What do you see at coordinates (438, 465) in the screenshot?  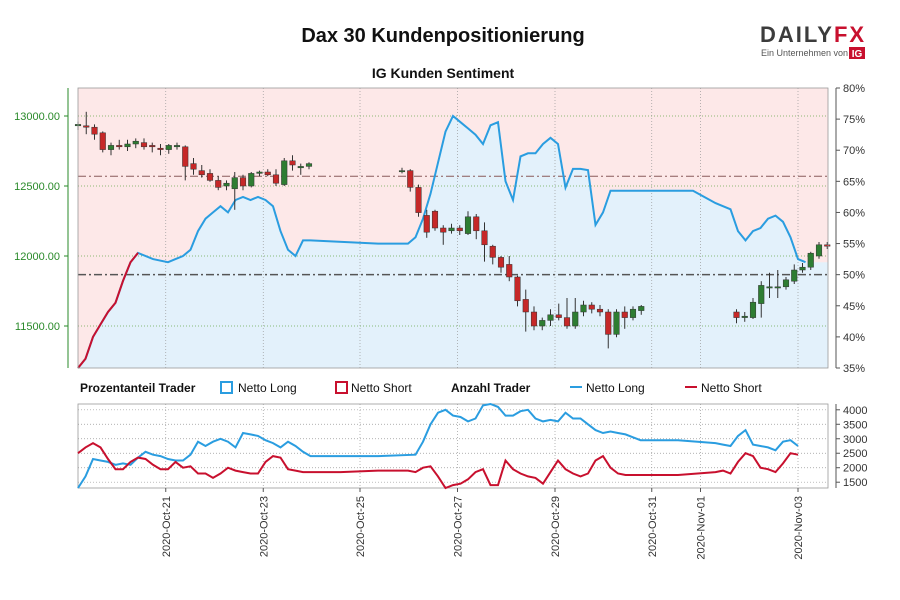 I see `short-count-line` at bounding box center [438, 465].